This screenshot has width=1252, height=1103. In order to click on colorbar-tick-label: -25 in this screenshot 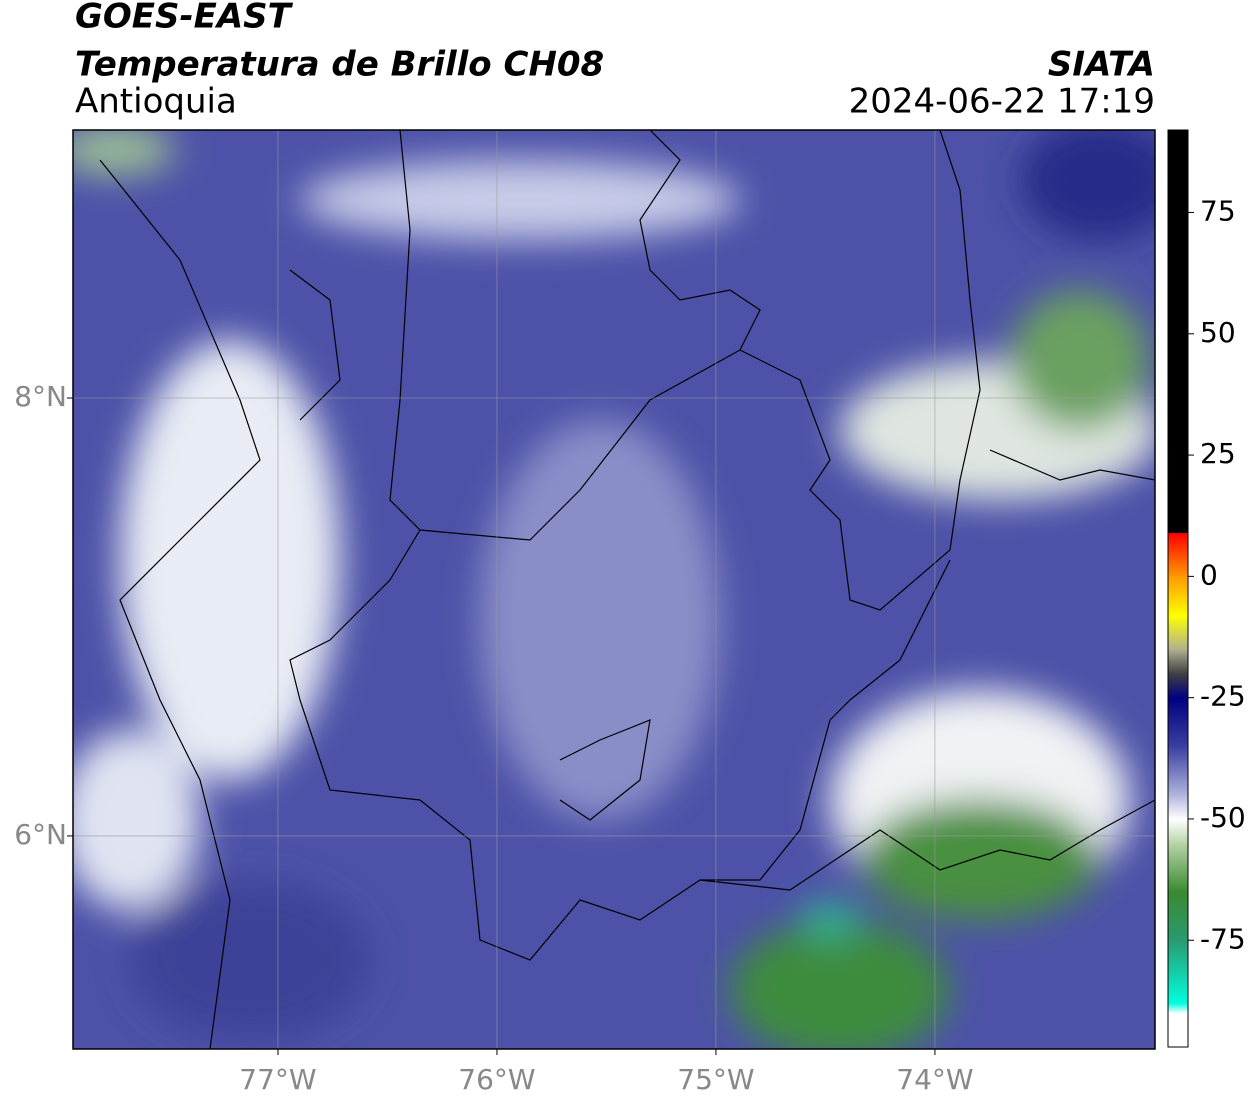, I will do `click(1223, 696)`.